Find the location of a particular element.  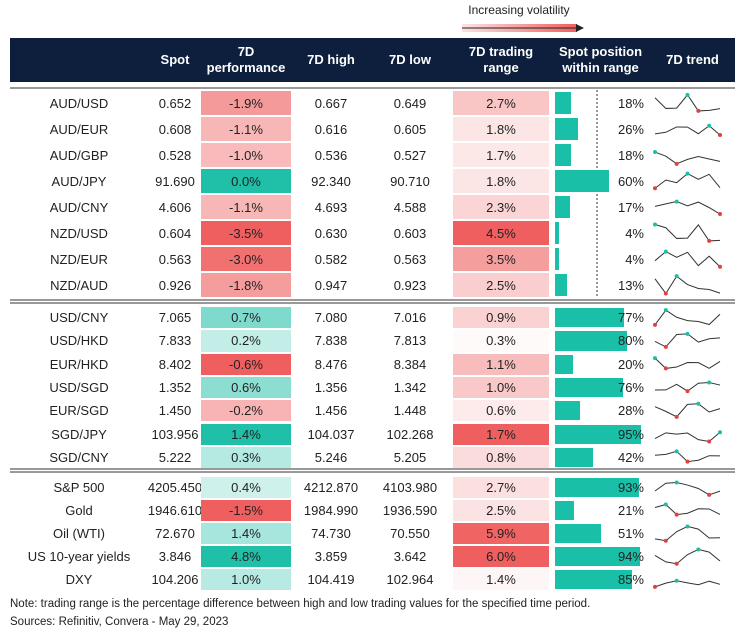

value-cell: 3.846 is located at coordinates (175, 556).